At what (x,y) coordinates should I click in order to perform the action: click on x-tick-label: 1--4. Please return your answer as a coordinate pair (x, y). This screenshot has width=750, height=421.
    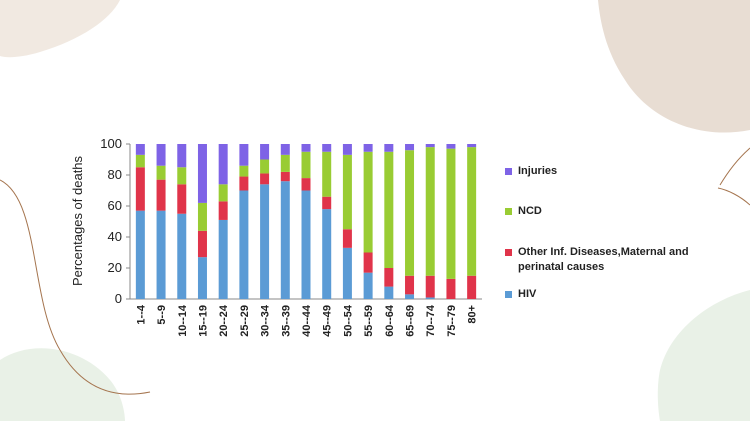
    Looking at the image, I should click on (141, 314).